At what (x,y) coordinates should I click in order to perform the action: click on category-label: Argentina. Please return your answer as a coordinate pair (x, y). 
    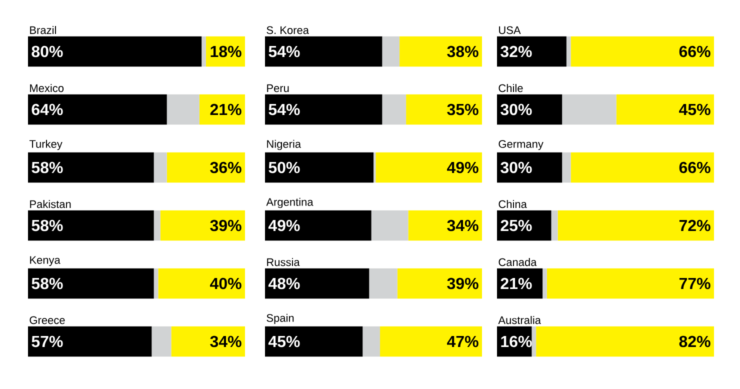
    Looking at the image, I should click on (290, 203).